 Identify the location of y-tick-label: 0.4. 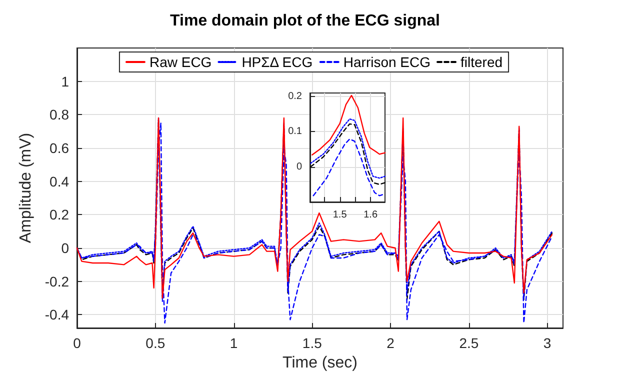
(60, 181).